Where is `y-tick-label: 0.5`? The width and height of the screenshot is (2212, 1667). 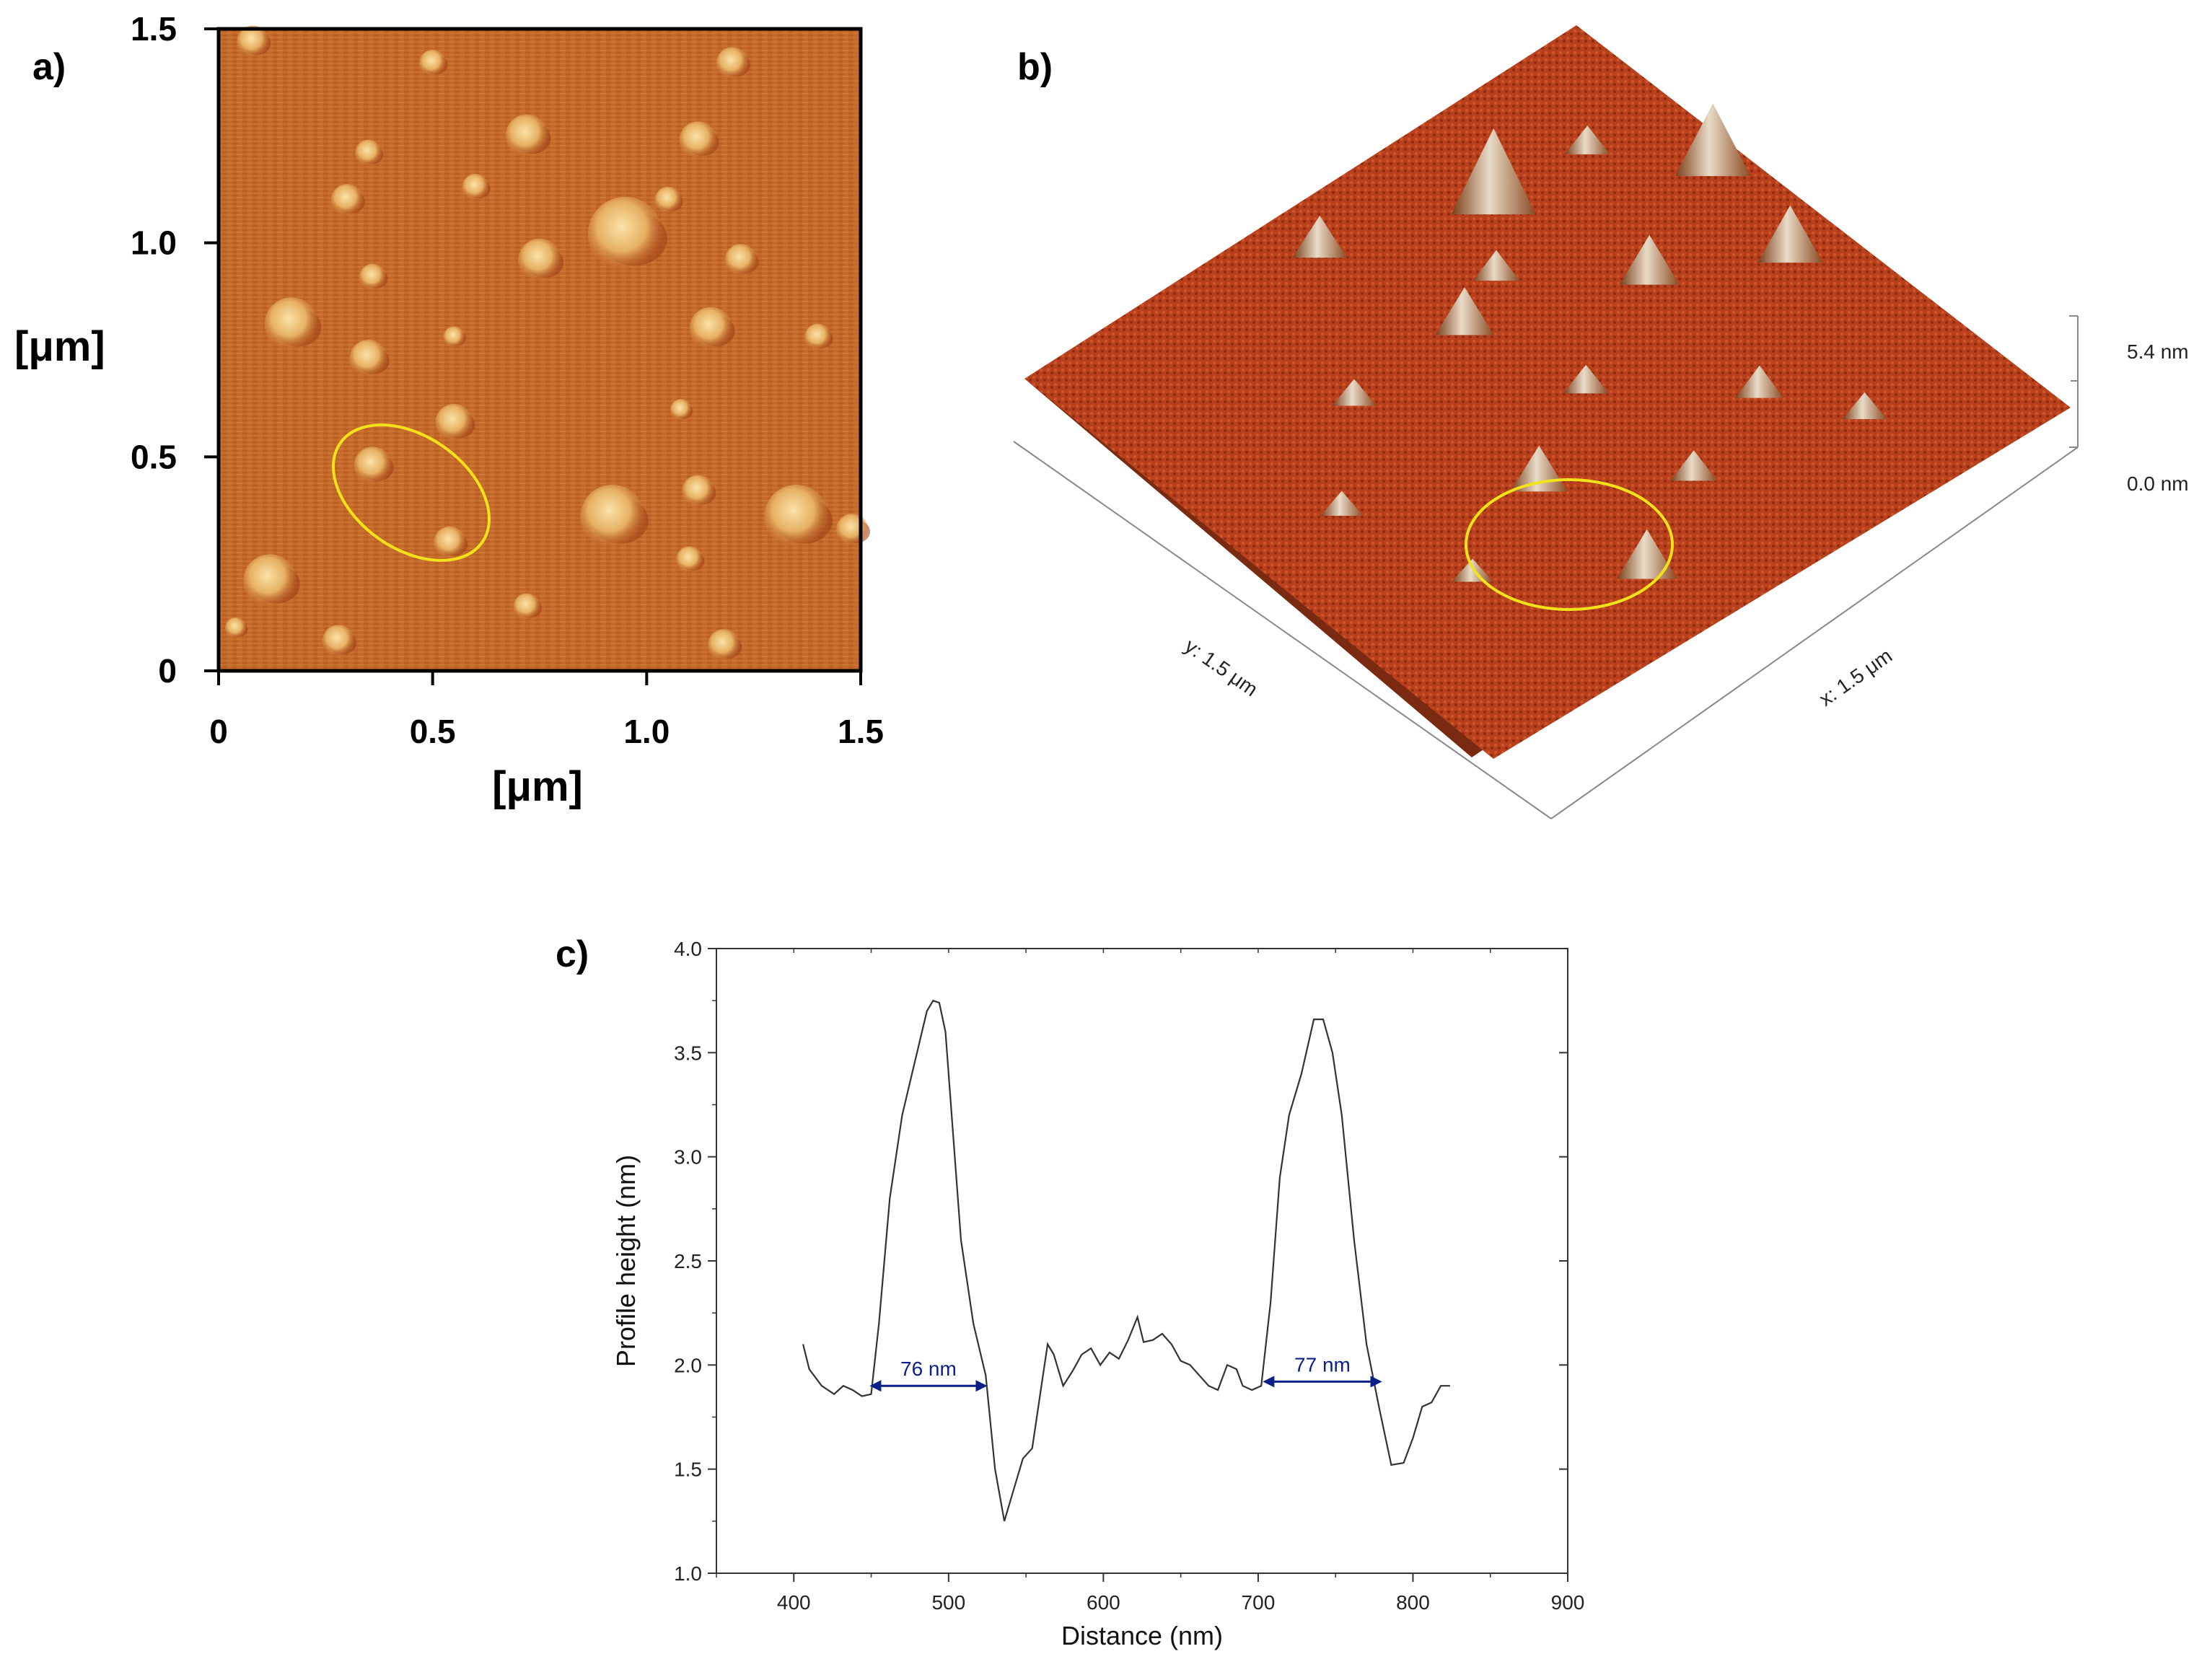
y-tick-label: 0.5 is located at coordinates (154, 457).